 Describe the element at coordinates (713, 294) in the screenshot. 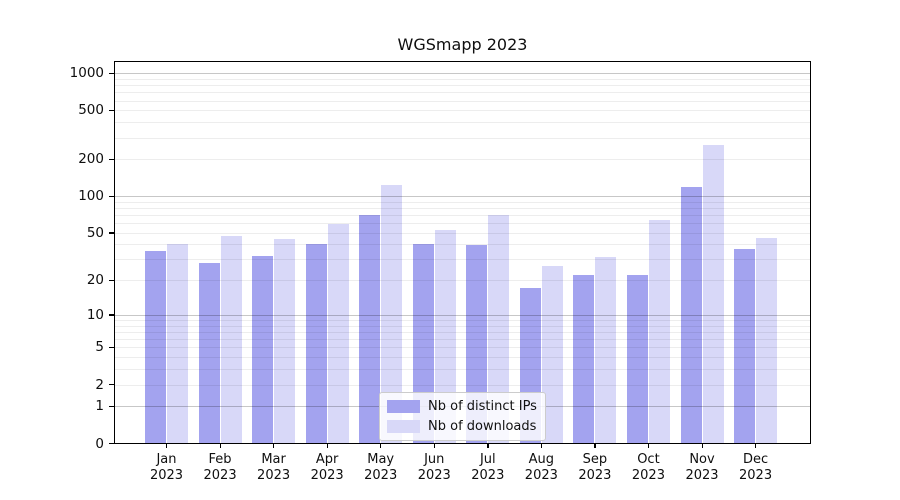

I see `bar-downloads-nov` at that location.